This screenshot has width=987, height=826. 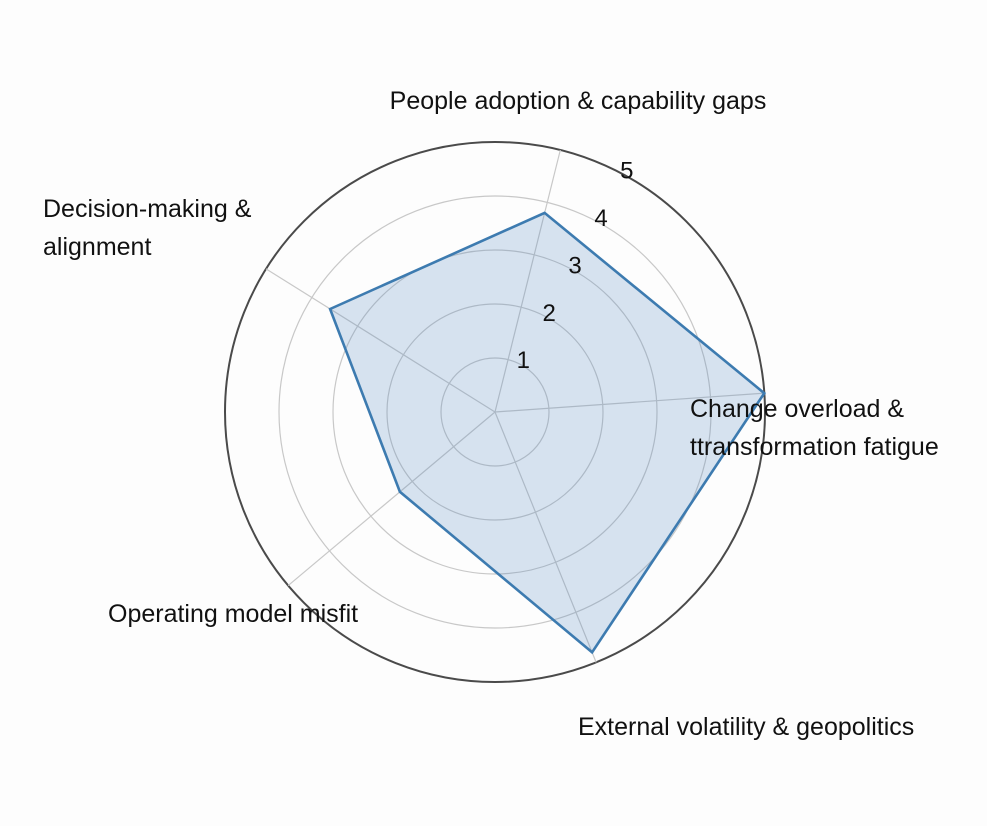 What do you see at coordinates (814, 428) in the screenshot?
I see `category-label-1: Change overload & ttransformation fatigue` at bounding box center [814, 428].